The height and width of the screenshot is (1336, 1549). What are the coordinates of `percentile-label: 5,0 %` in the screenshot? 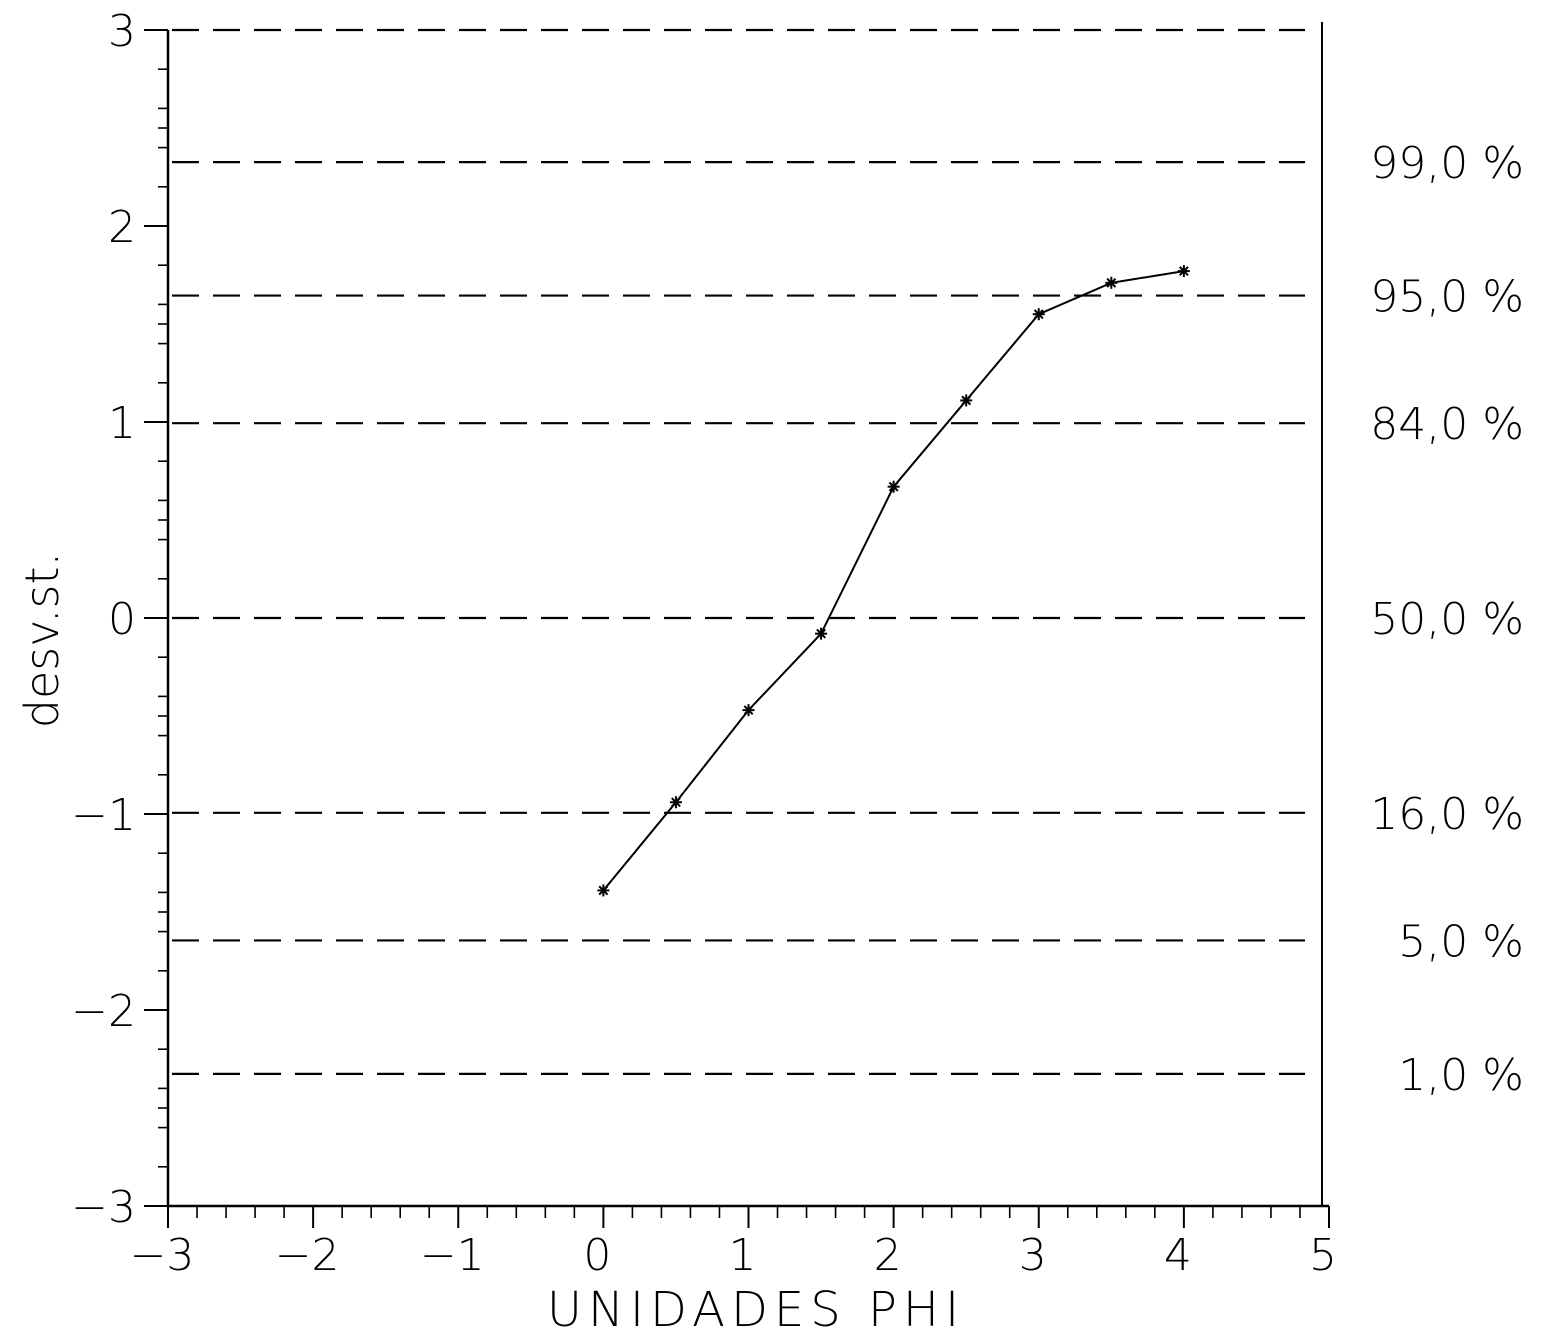 It's located at (1461, 941).